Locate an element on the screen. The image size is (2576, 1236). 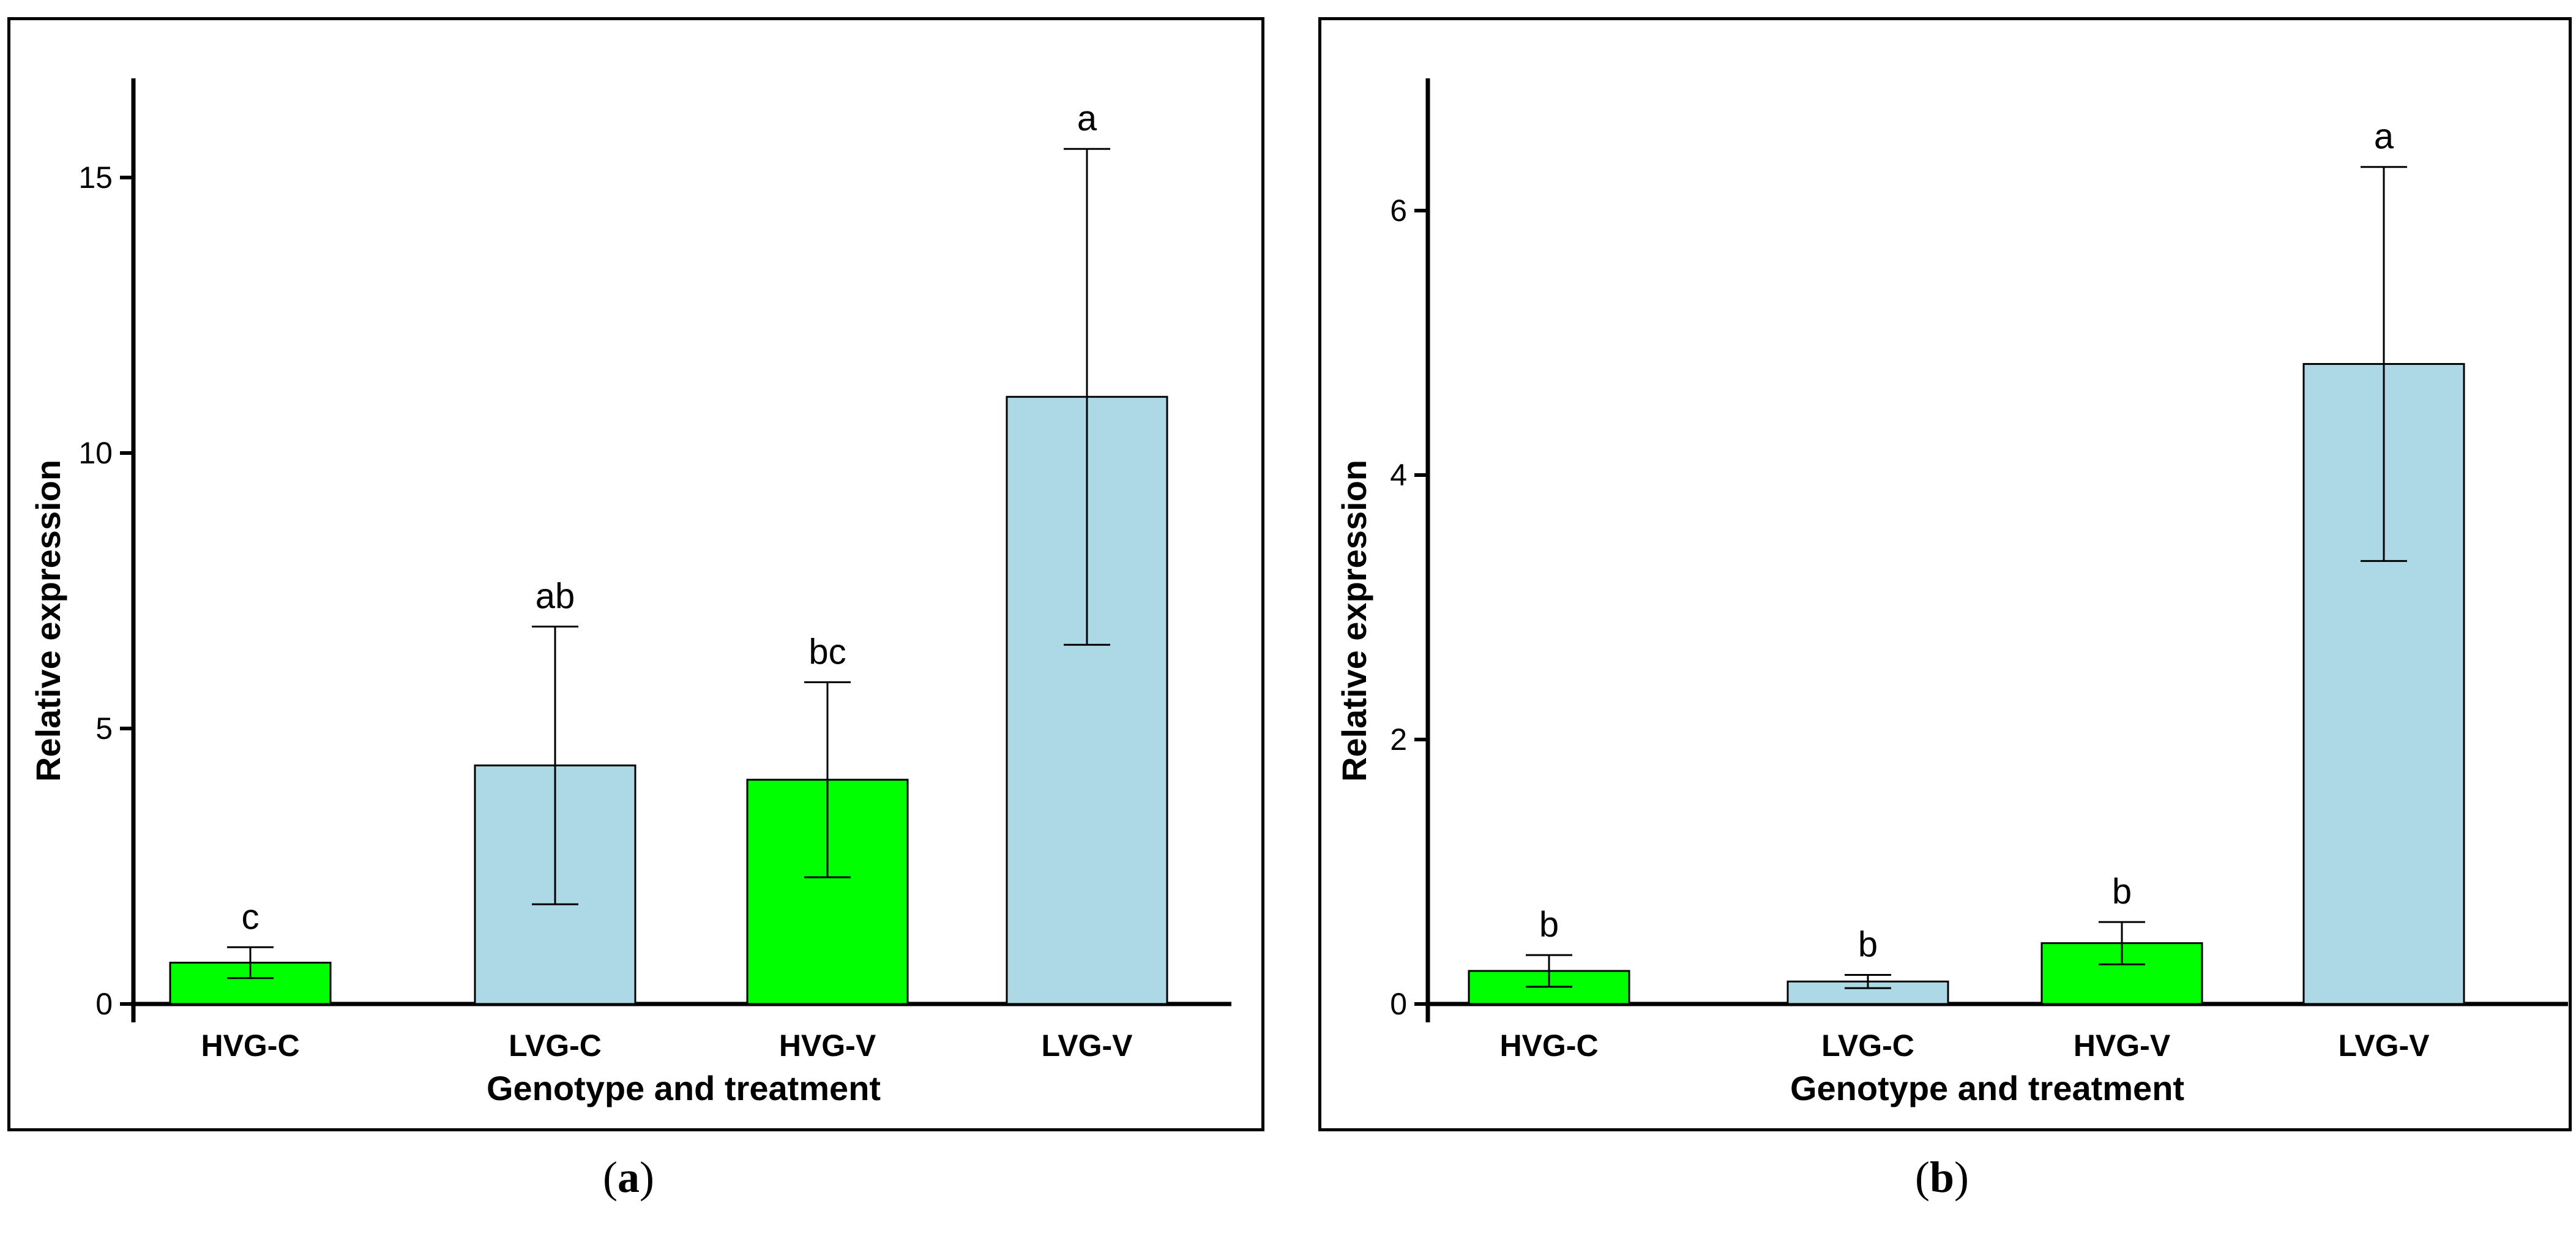
panel-b-category-label: HVG-V is located at coordinates (2122, 1046).